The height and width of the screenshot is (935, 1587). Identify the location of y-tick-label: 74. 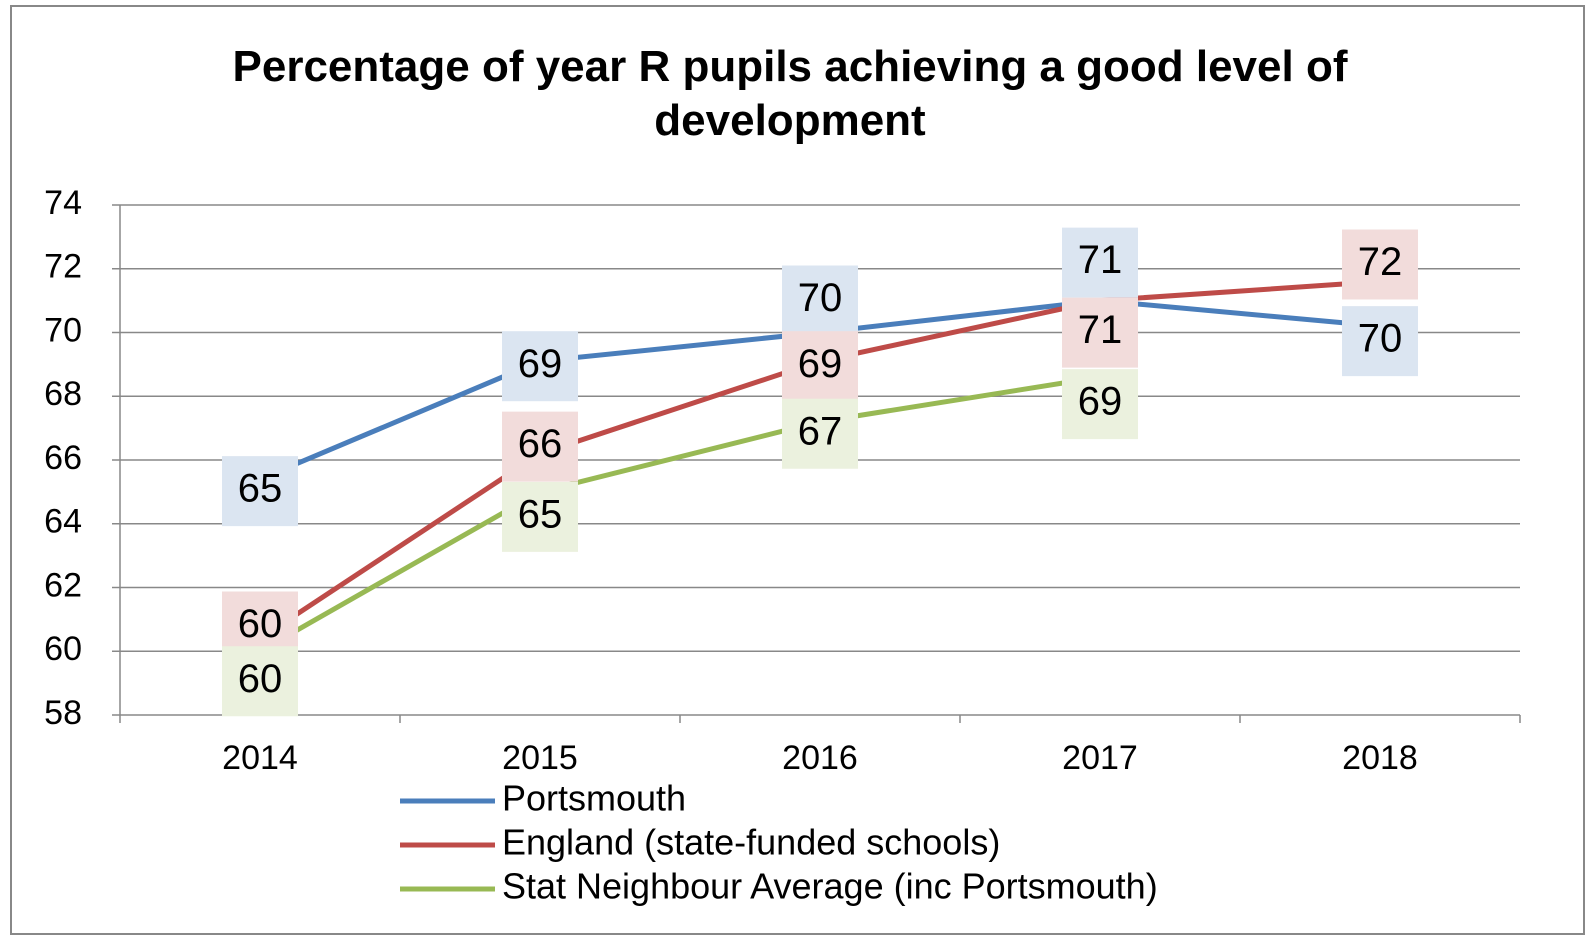
(63, 203).